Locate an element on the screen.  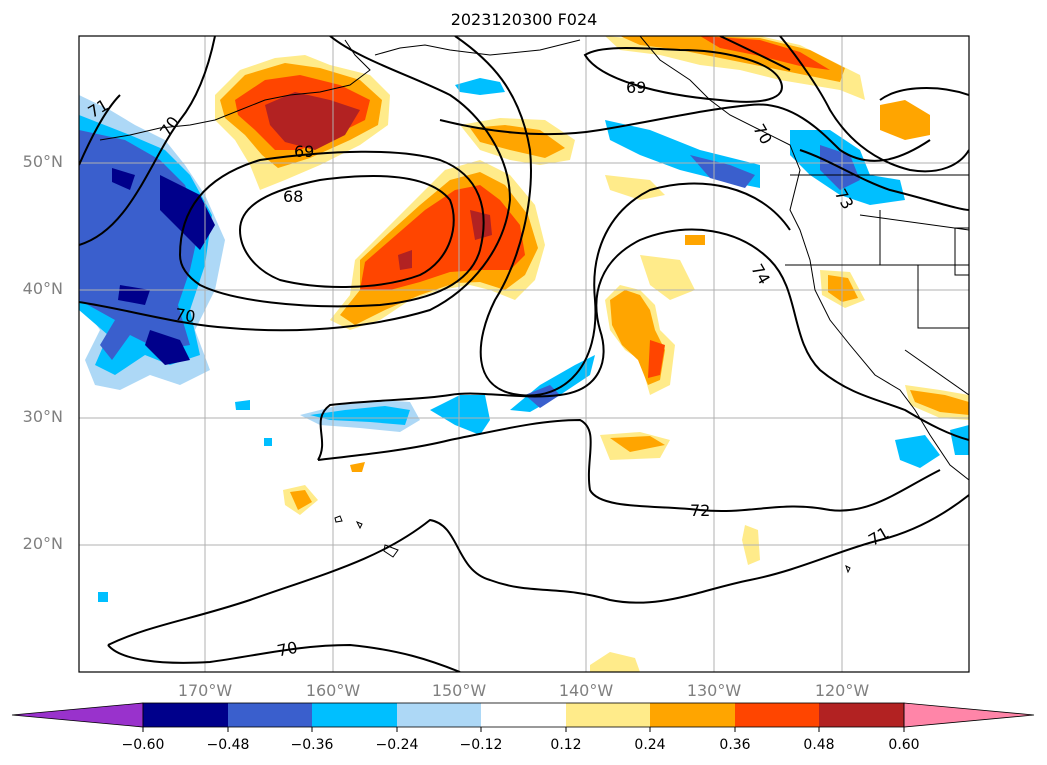
colorbar-tick-label: 0.48 is located at coordinates (819, 745).